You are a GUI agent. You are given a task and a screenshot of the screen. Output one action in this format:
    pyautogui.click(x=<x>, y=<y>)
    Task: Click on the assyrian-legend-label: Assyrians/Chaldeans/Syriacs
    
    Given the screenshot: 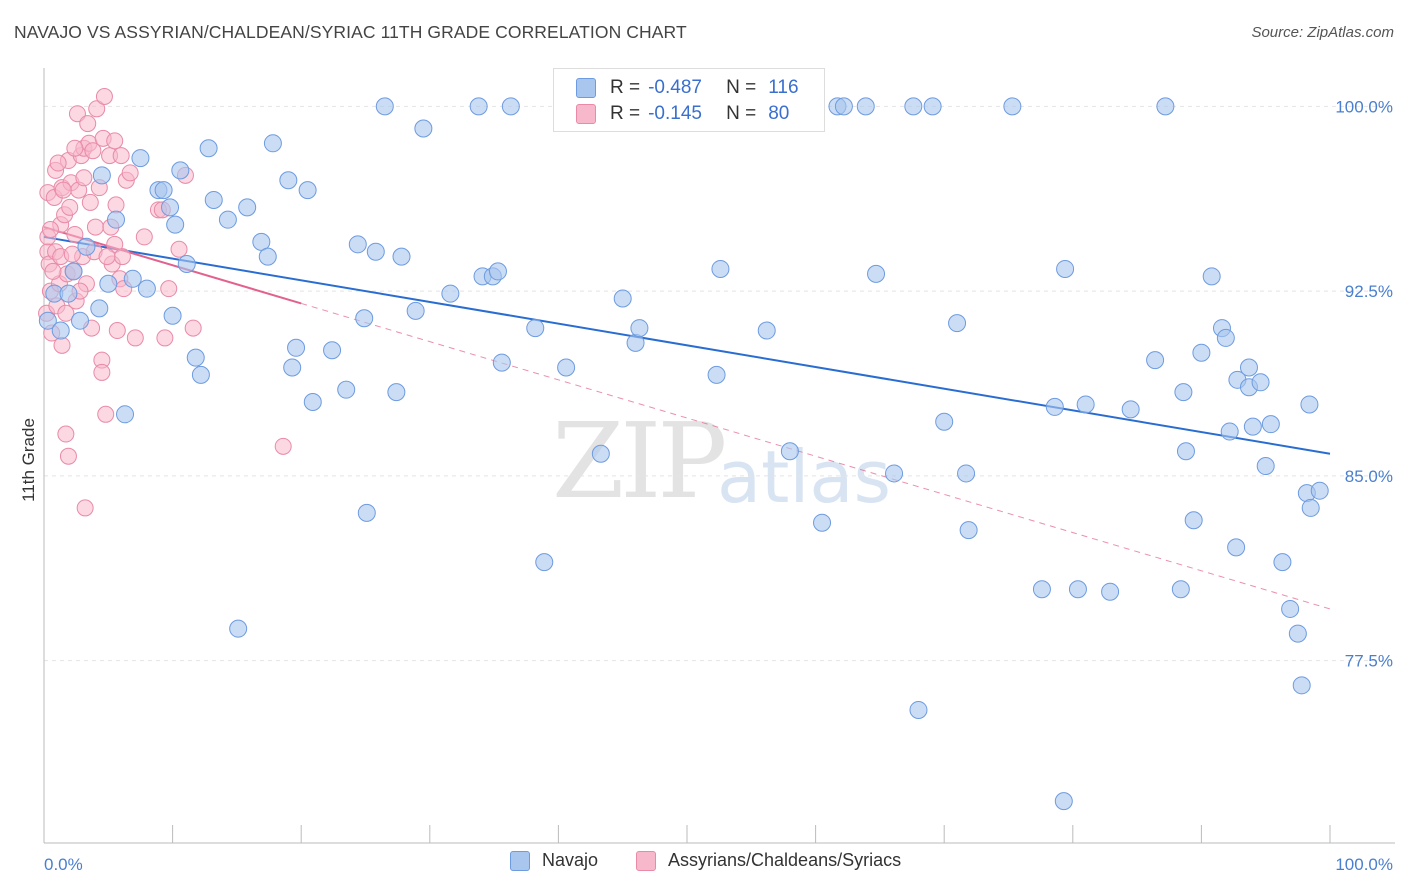 What is the action you would take?
    pyautogui.click(x=785, y=860)
    